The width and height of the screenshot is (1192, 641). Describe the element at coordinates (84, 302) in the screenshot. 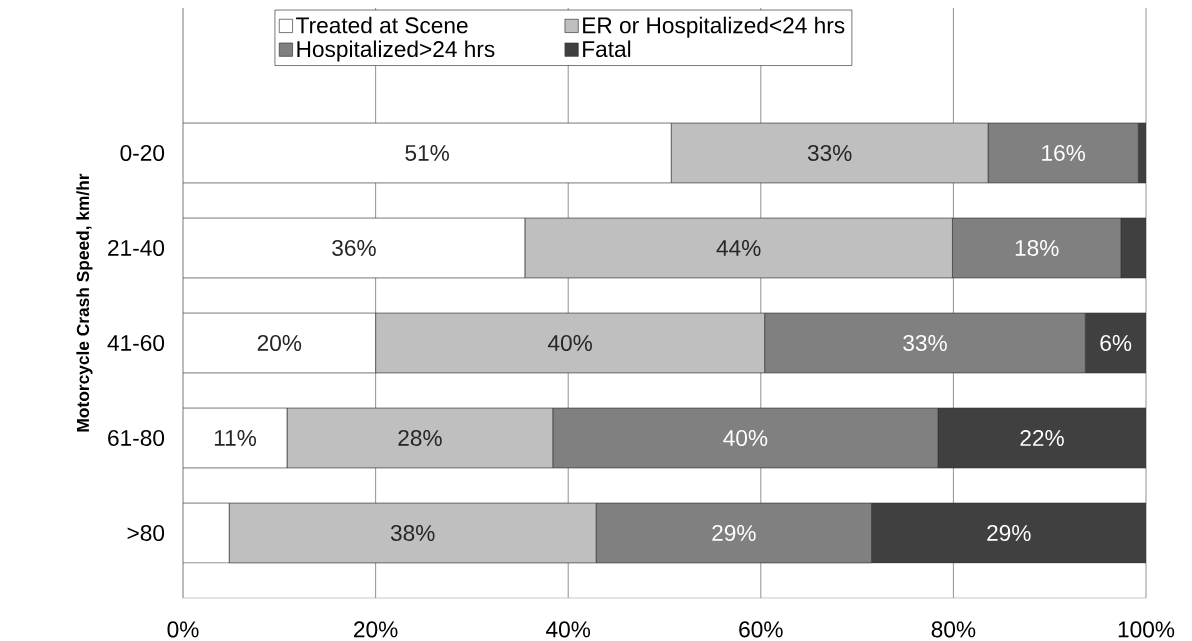

I see `y-axis-title: Motorcycle Crash Speed, km/hr` at that location.